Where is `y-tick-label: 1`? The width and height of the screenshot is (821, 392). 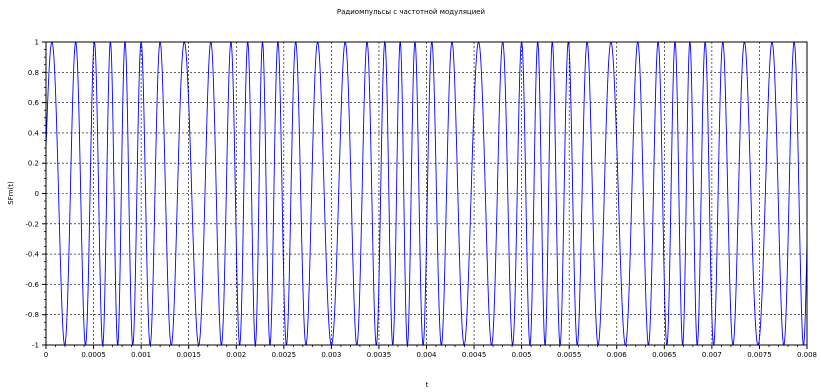
y-tick-label: 1 is located at coordinates (37, 43).